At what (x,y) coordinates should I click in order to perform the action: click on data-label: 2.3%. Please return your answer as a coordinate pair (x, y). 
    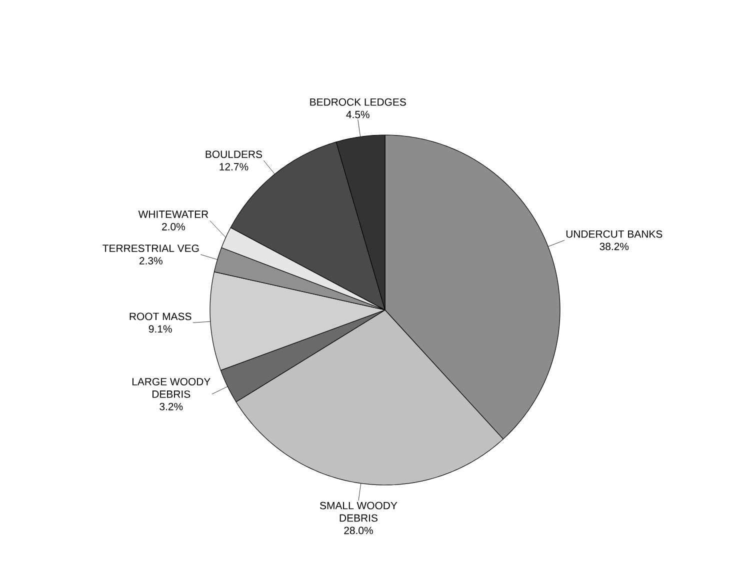
    Looking at the image, I should click on (151, 260).